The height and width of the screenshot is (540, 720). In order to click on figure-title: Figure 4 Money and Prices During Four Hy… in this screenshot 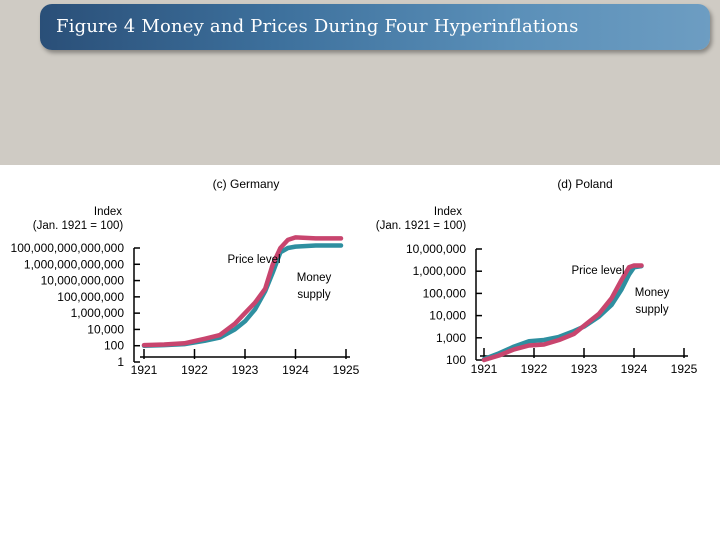, I will do `click(317, 26)`.